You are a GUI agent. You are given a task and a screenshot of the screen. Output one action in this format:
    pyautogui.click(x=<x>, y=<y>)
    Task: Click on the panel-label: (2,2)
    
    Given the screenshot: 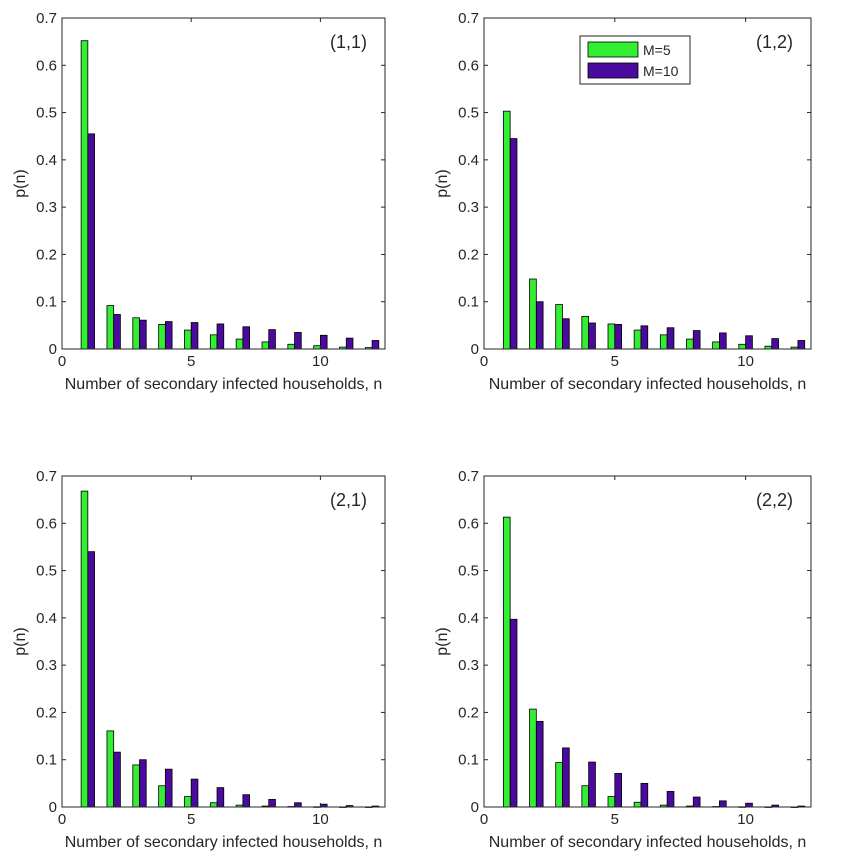 What is the action you would take?
    pyautogui.click(x=774, y=500)
    